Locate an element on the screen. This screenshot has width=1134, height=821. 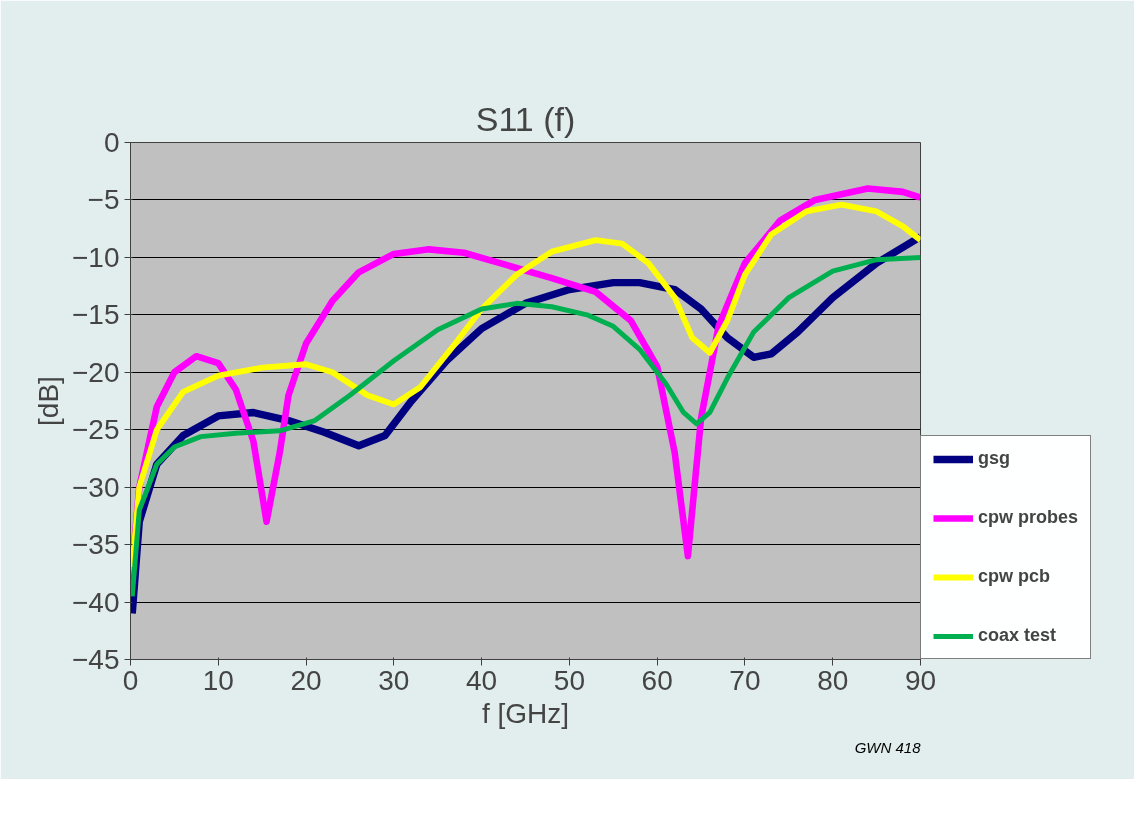
y-tick-label: −10 is located at coordinates (96, 257).